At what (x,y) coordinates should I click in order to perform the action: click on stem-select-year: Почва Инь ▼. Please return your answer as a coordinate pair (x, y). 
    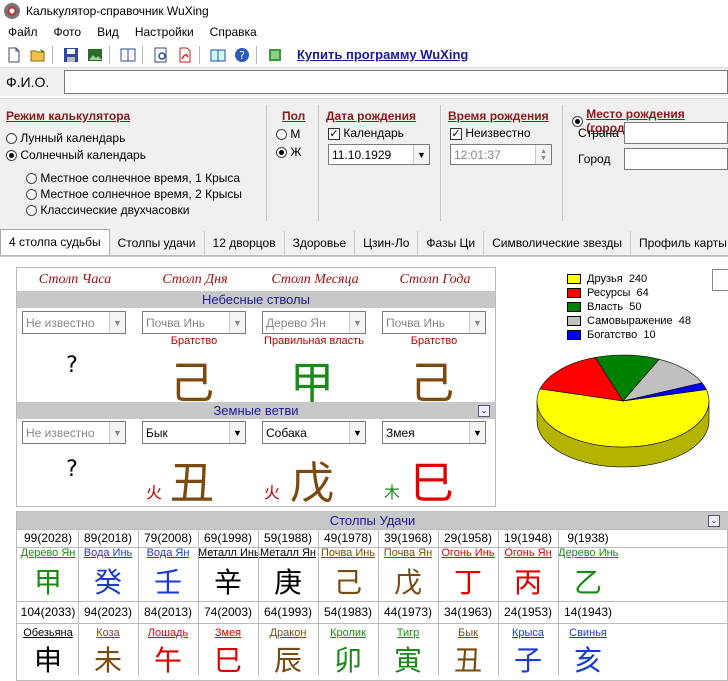
    Looking at the image, I should click on (434, 322).